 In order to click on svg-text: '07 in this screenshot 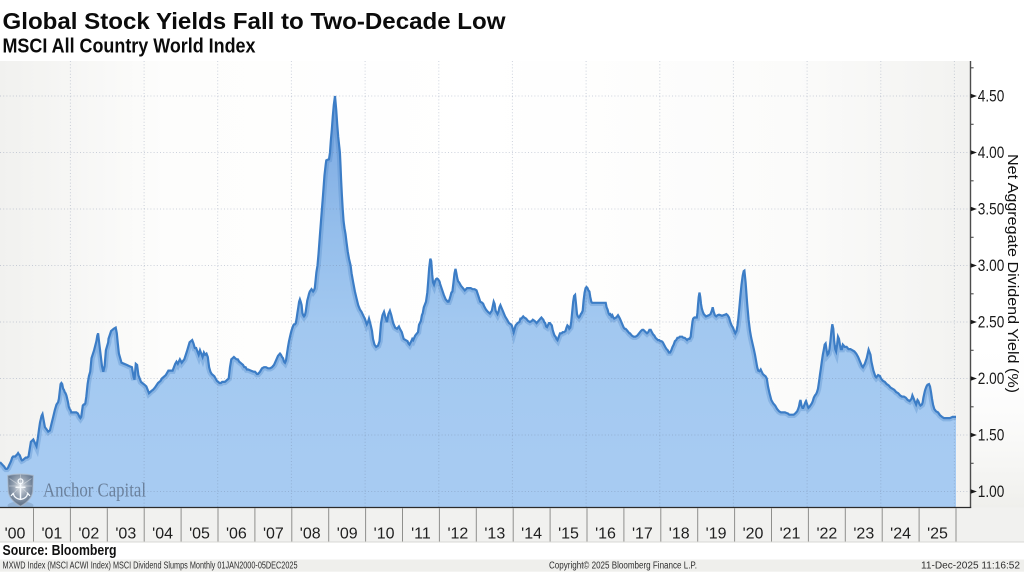, I will do `click(273, 534)`.